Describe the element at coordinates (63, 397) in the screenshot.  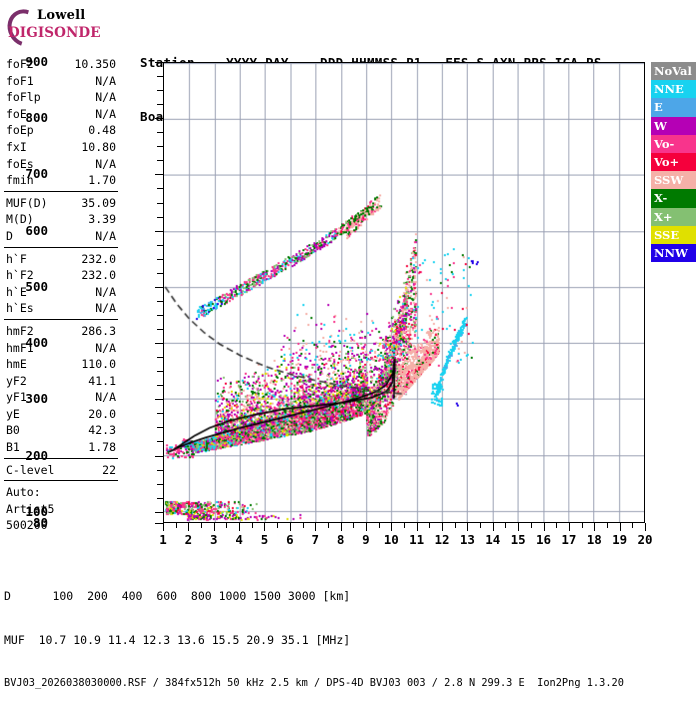
I see `param-row-yf1: yF1 N/A` at that location.